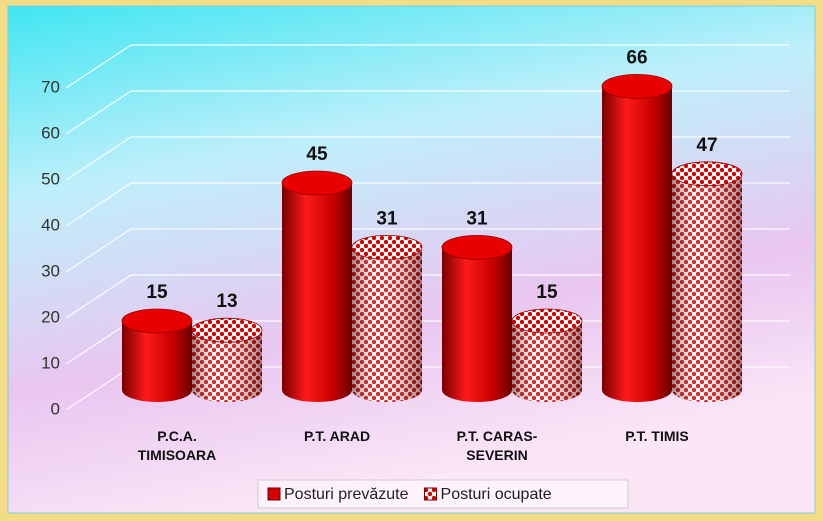  Describe the element at coordinates (226, 301) in the screenshot. I see `data-label: 13` at that location.